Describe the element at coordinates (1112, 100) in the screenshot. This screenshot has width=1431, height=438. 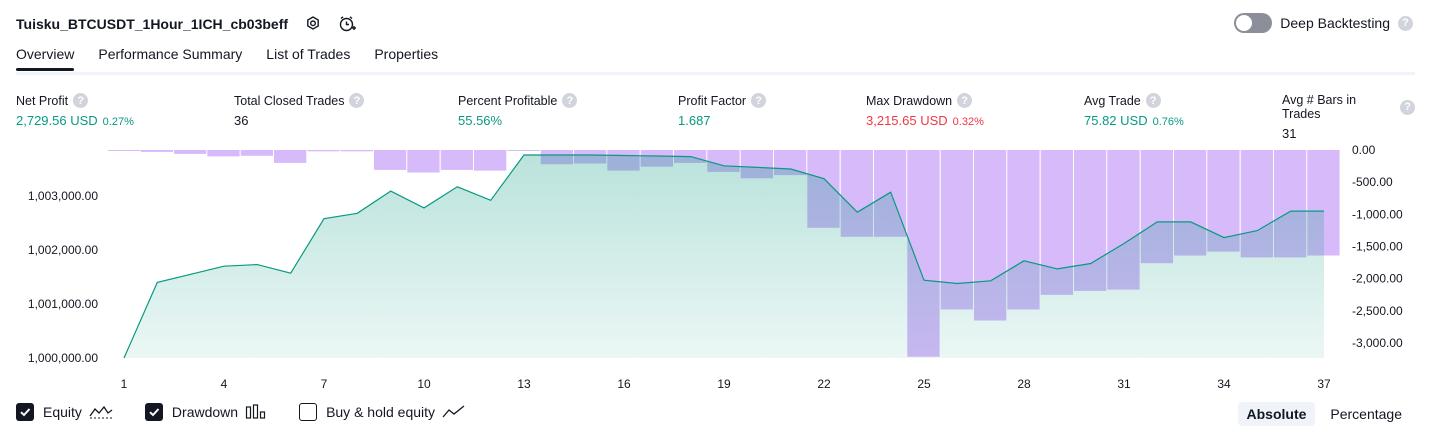
I see `metric-label: Avg Trade` at that location.